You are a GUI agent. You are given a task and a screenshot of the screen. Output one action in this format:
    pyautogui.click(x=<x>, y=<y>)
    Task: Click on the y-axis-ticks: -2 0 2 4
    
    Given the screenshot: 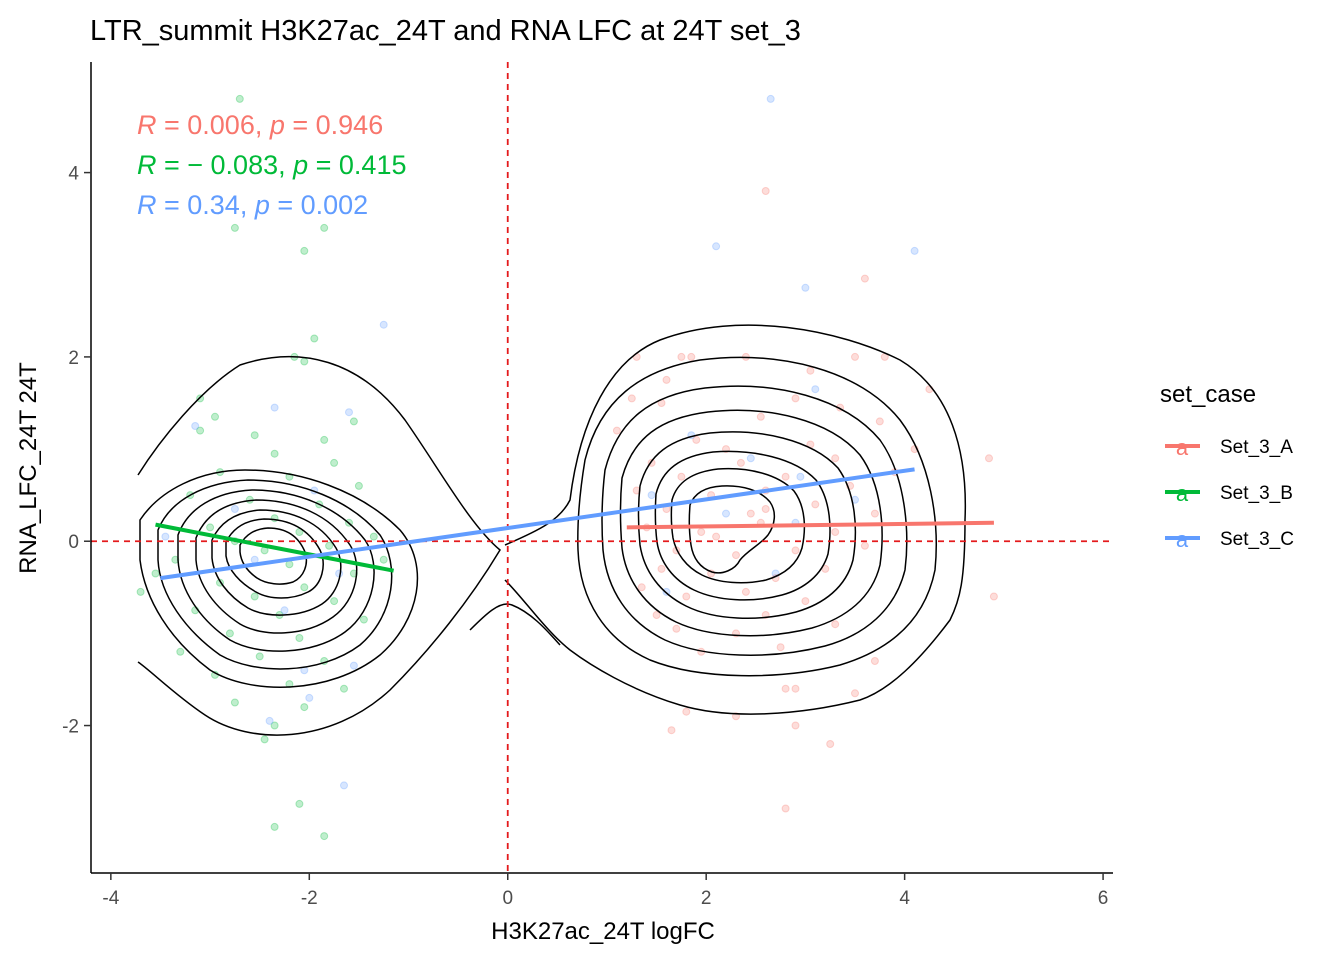 What is the action you would take?
    pyautogui.click(x=76, y=451)
    